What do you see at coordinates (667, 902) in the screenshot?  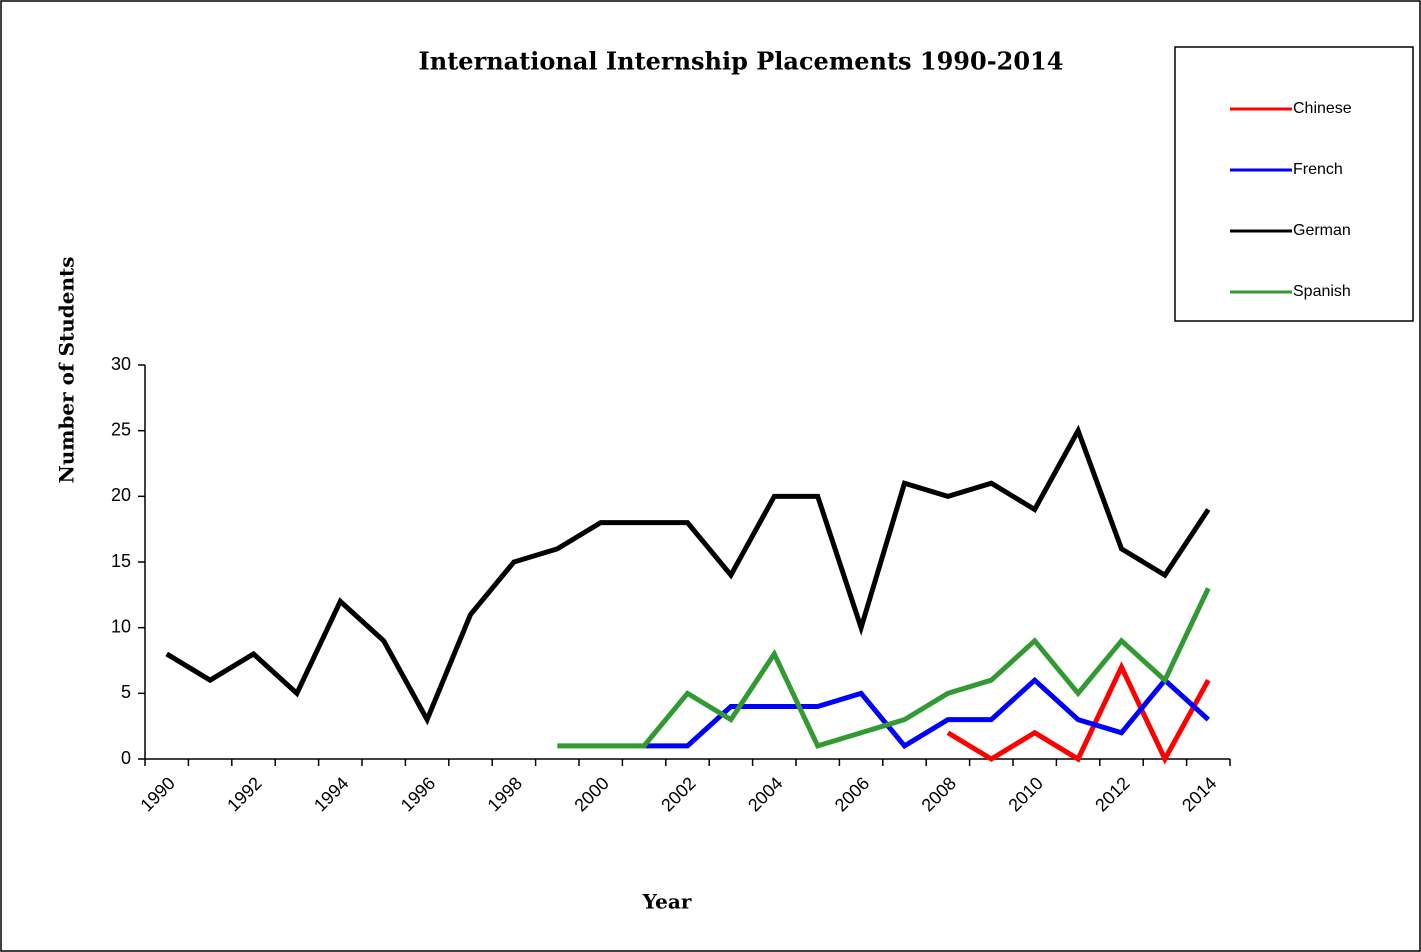 I see `x-axis-label: Year` at bounding box center [667, 902].